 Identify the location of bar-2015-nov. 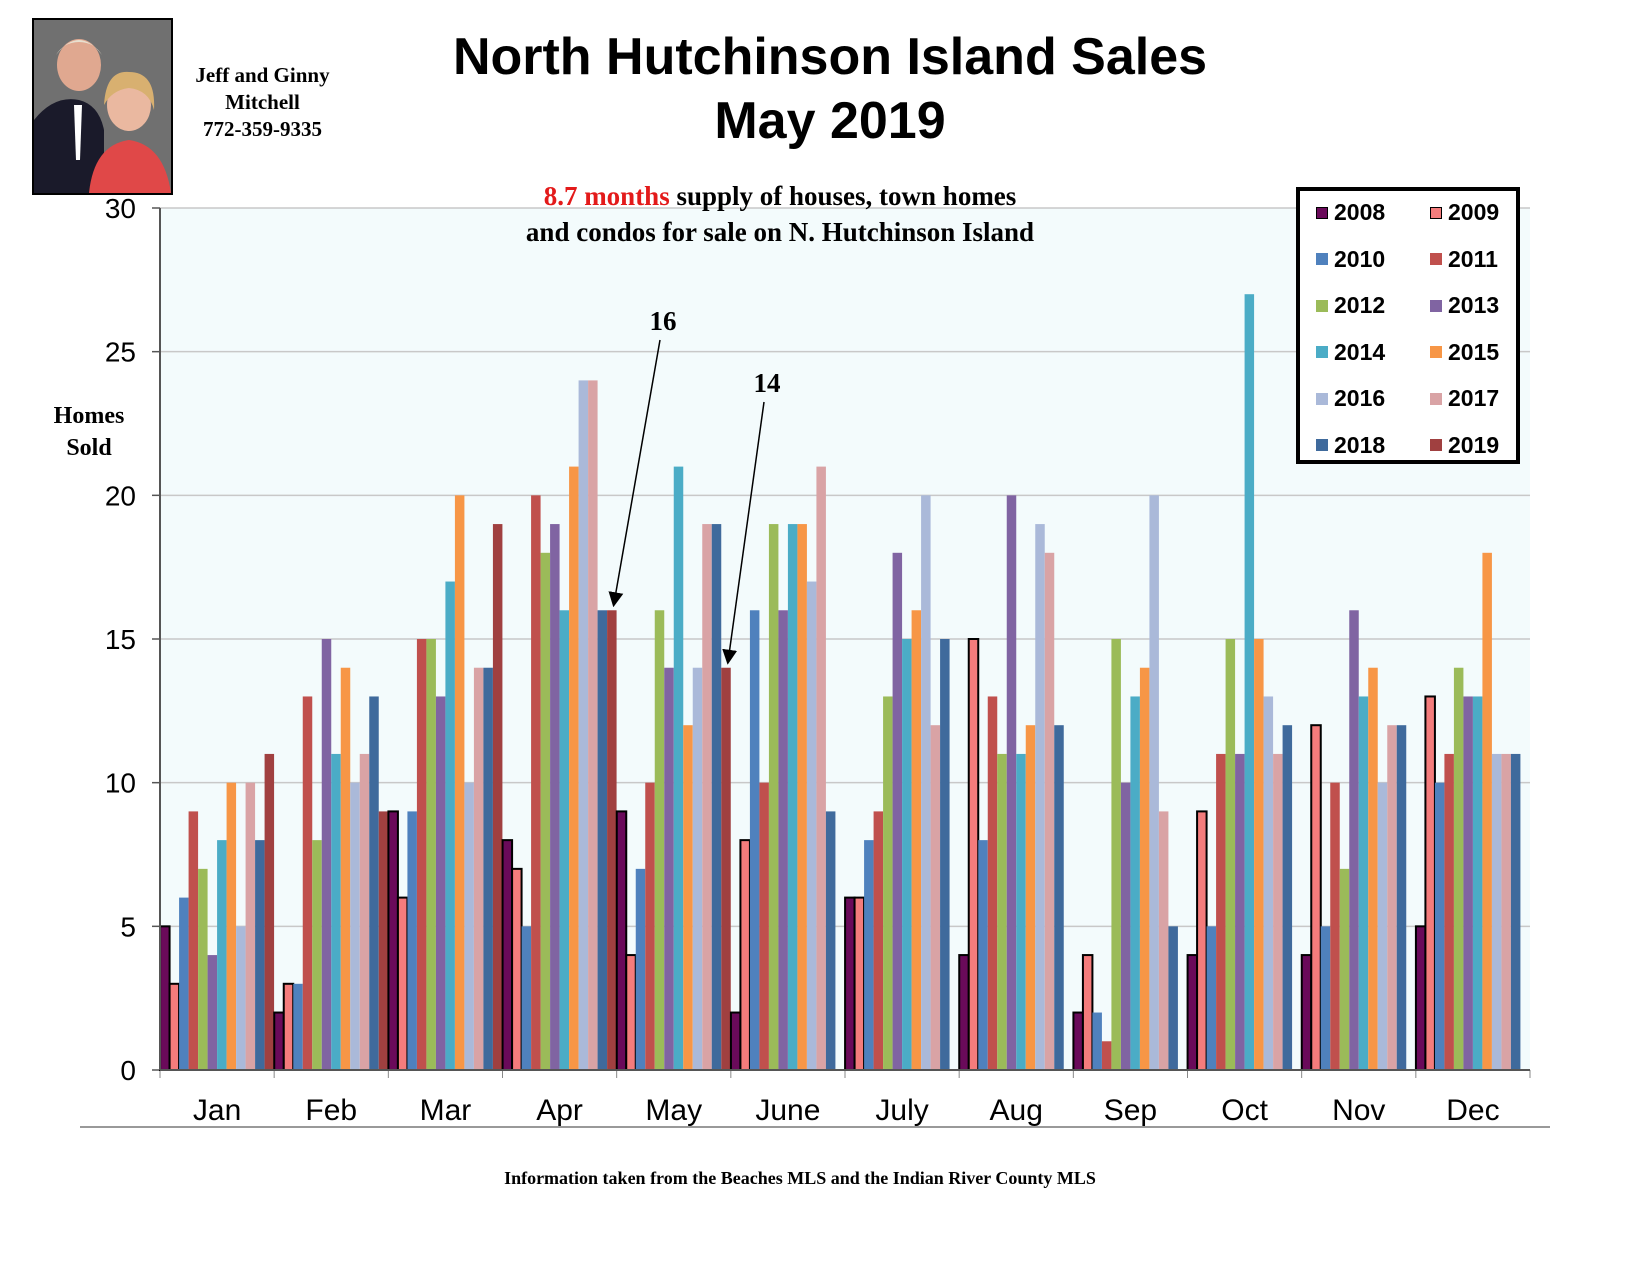
(1373, 868).